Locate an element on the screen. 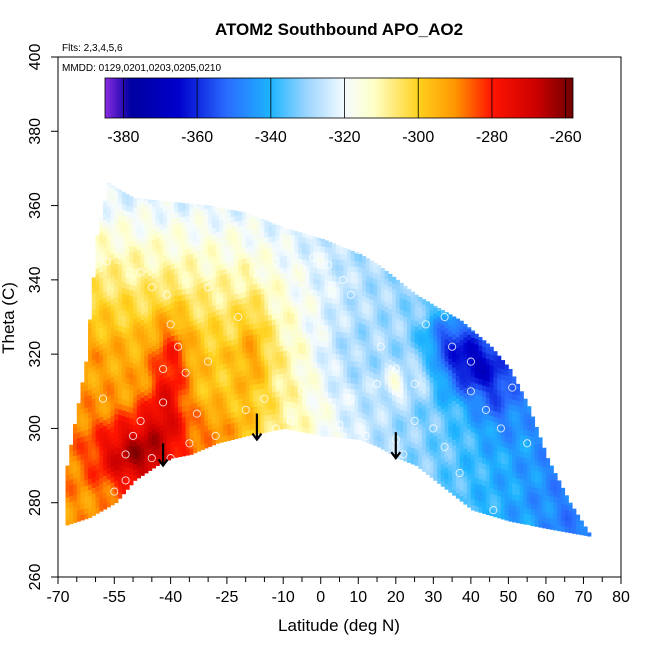 Image resolution: width=650 pixels, height=650 pixels. y-tick-label: 320 is located at coordinates (35, 354).